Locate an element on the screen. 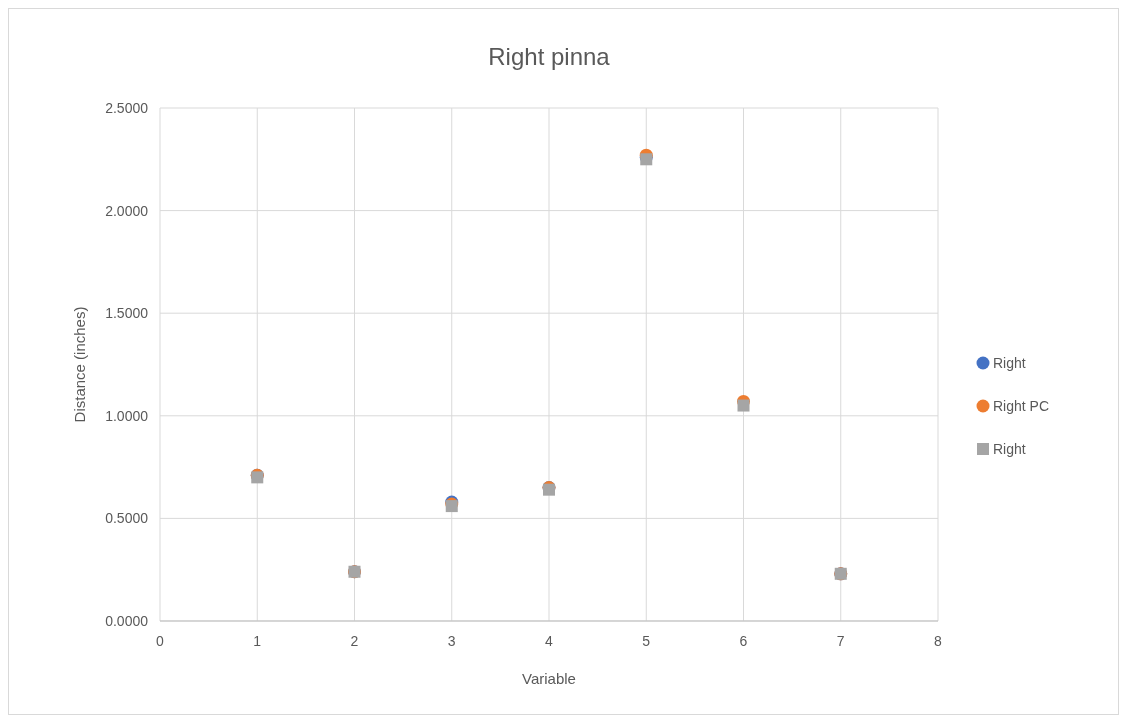  y-tick-label: 1.5000 is located at coordinates (127, 313).